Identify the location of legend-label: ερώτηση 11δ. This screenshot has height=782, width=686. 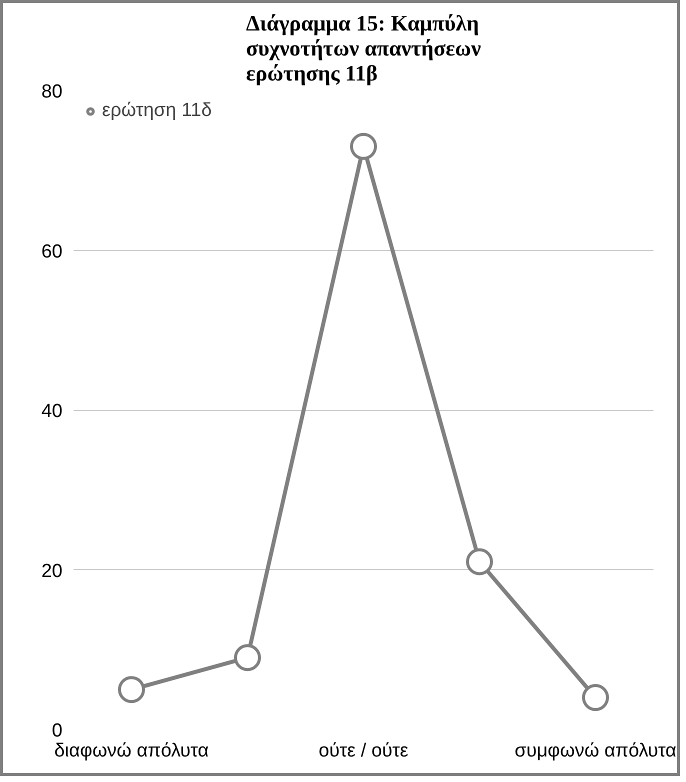
(157, 111).